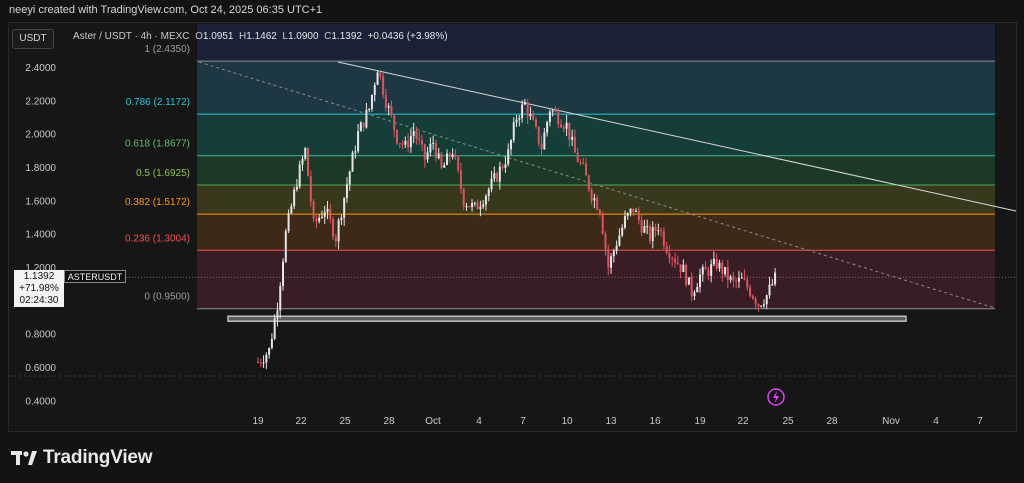  Describe the element at coordinates (303, 36) in the screenshot. I see `low-value: 1.0900` at that location.